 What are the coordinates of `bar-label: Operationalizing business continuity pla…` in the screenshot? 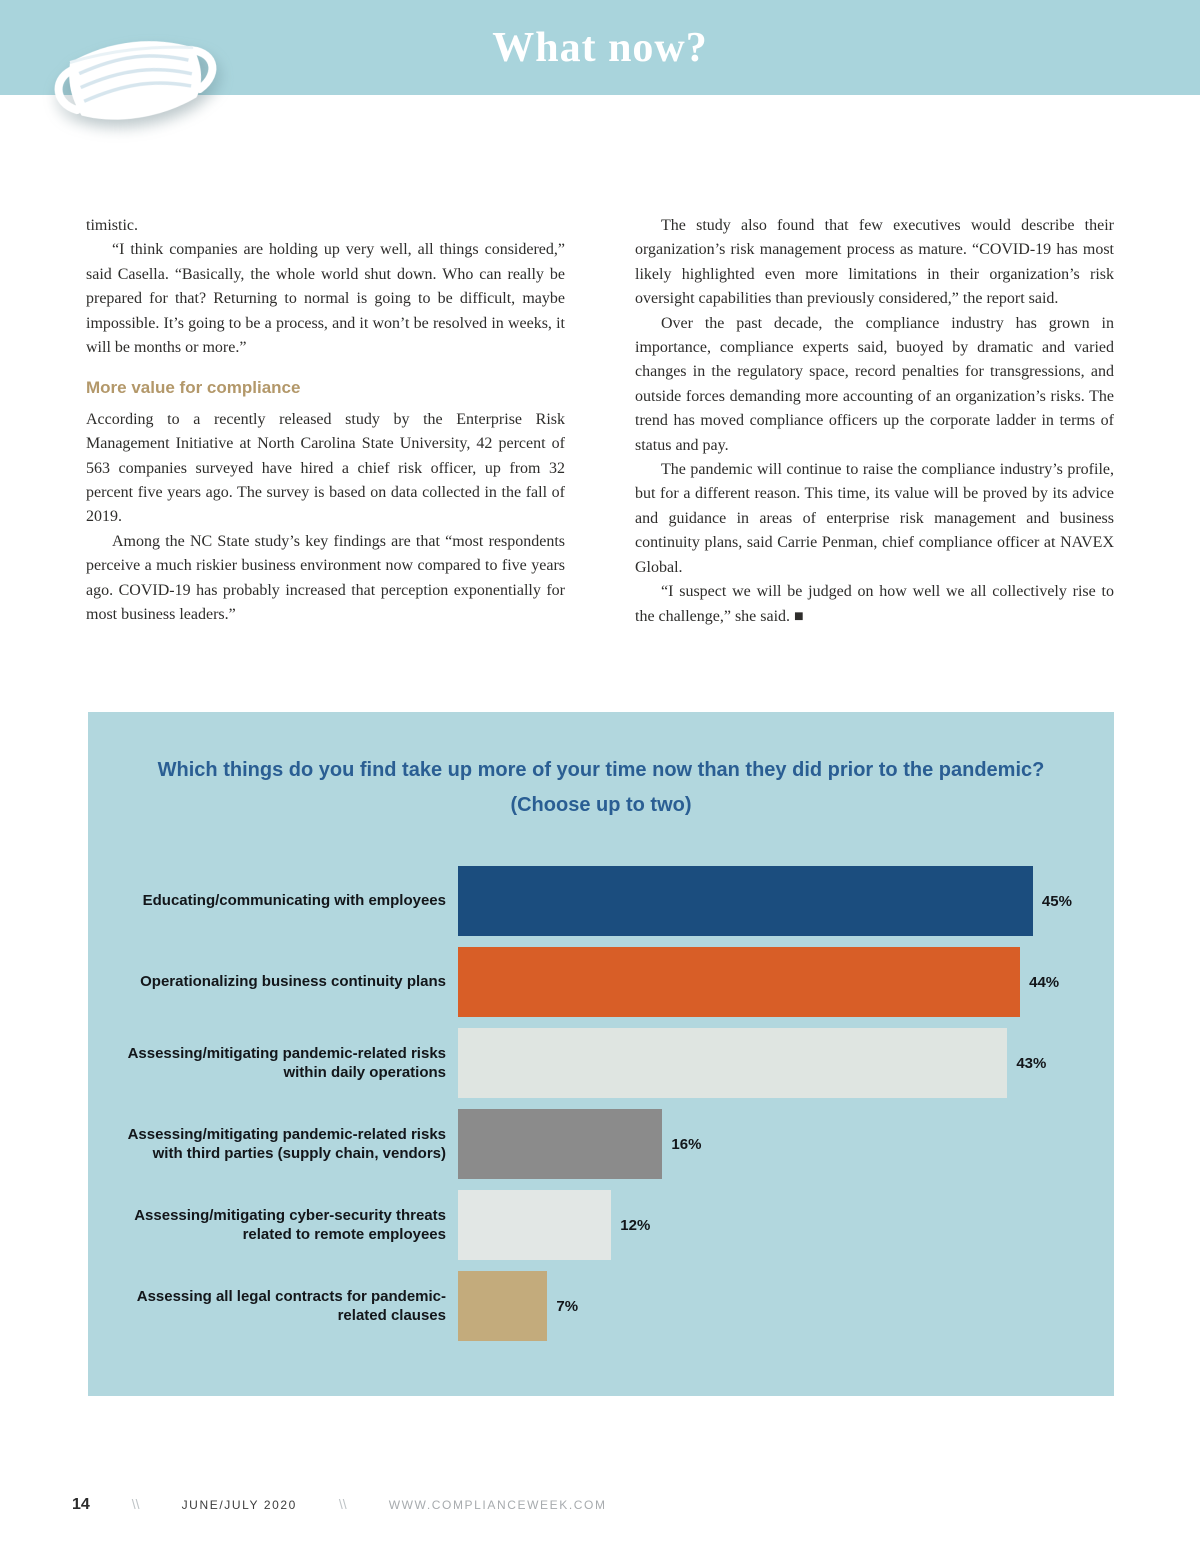 It's located at (293, 982).